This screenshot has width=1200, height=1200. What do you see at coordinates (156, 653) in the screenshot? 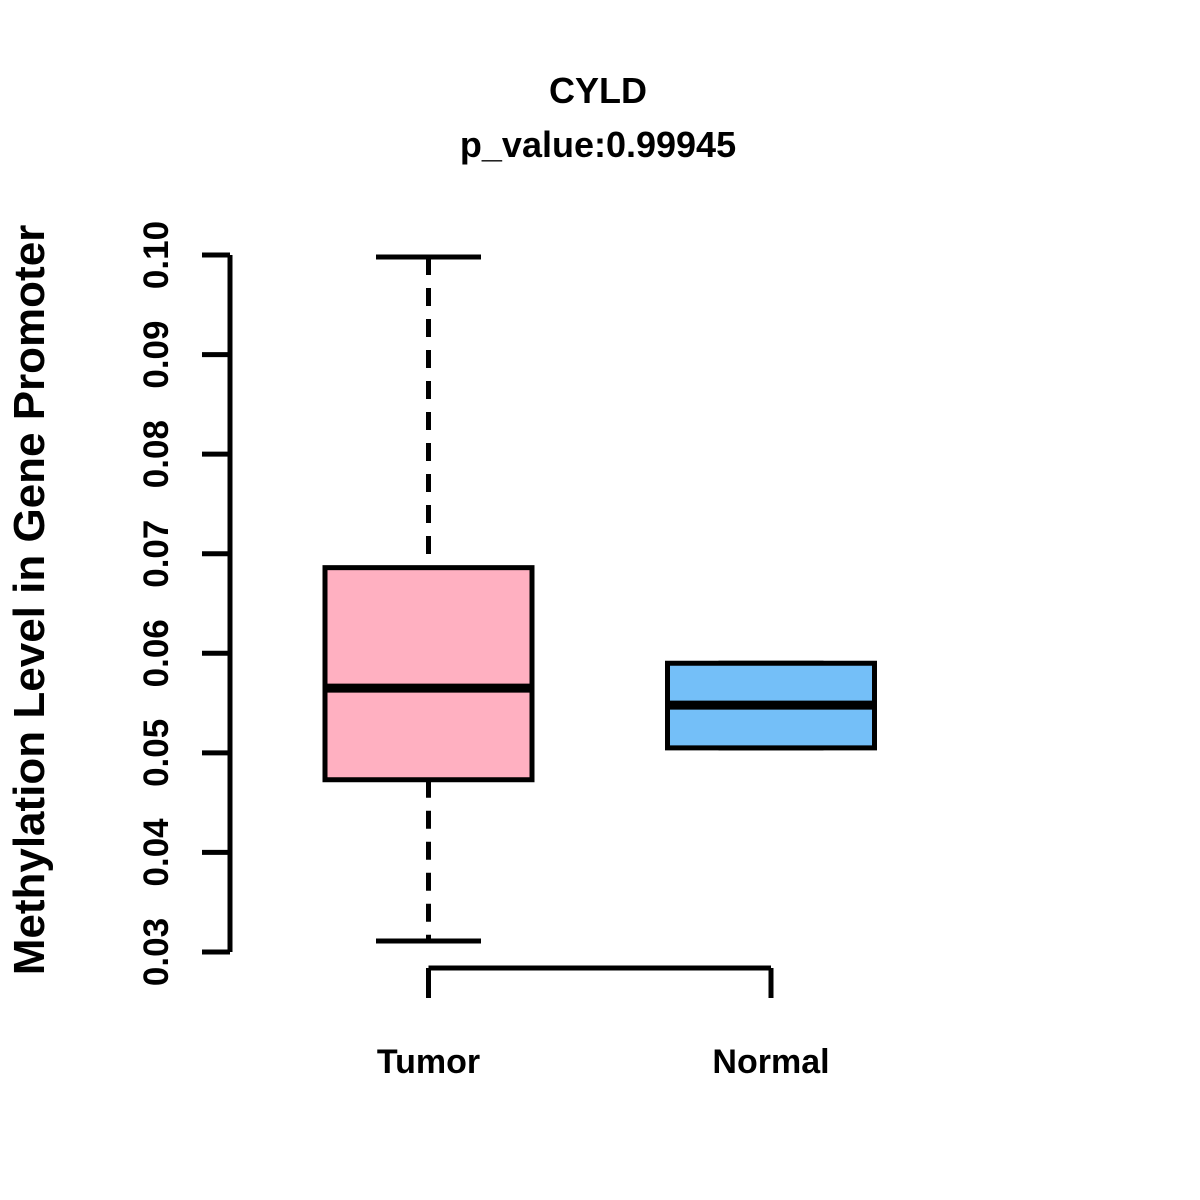
I see `y-tick-label: 0.06` at bounding box center [156, 653].